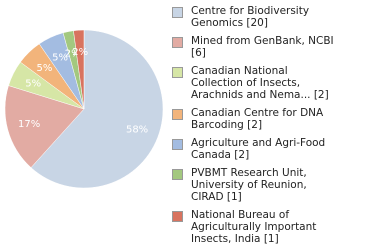 Image resolution: width=380 pixels, height=251 pixels. Describe the element at coordinates (262, 47) in the screenshot. I see `legend-label: Mined from GenBank, NCBI [6]` at that location.